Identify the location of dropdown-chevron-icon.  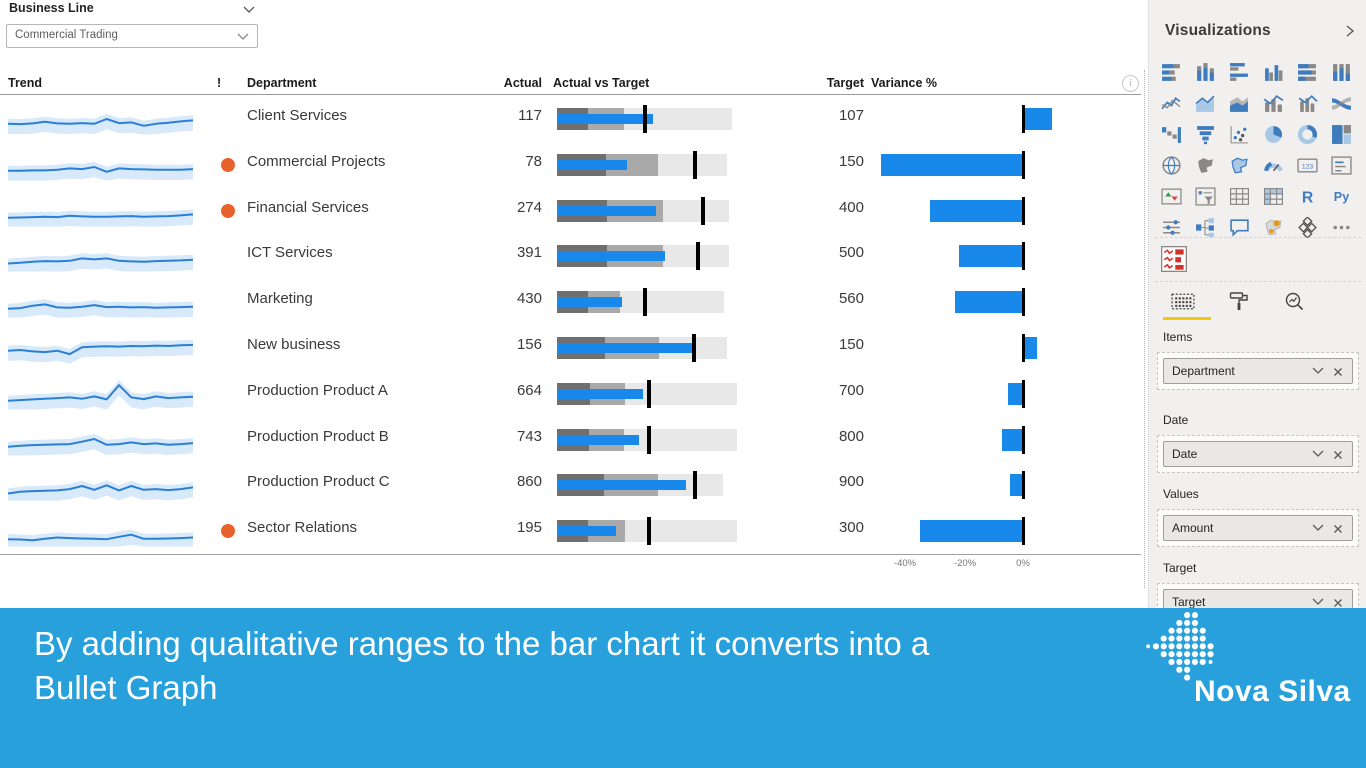
(243, 37).